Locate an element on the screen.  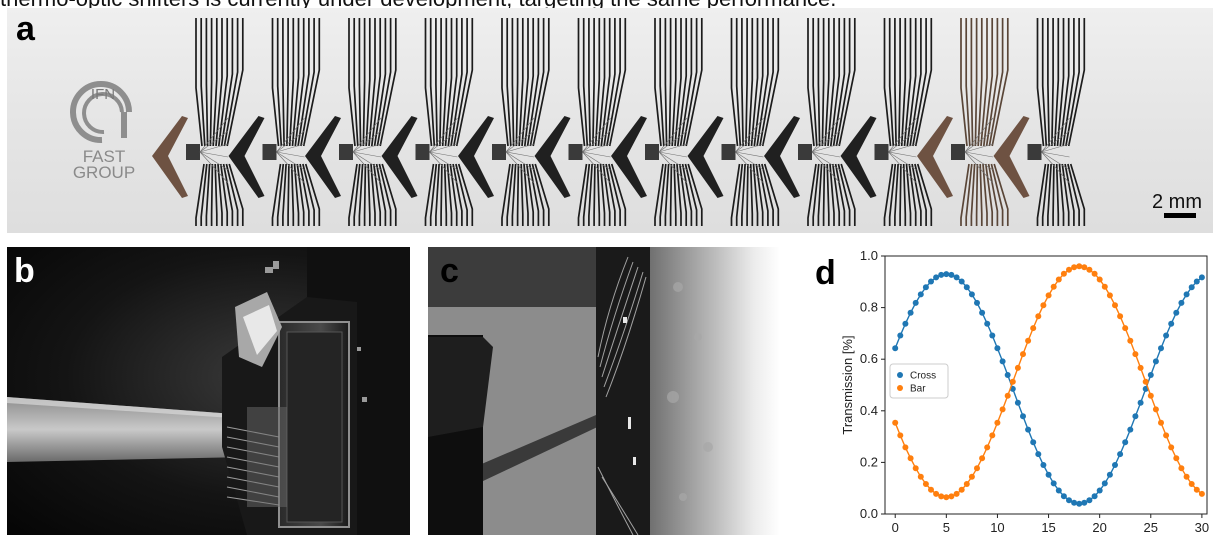
panel-label-c: c is located at coordinates (449, 271).